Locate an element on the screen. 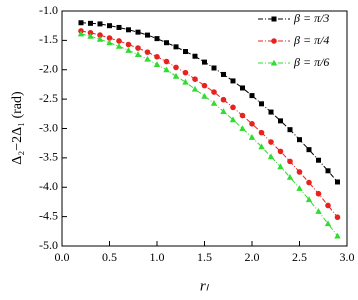 Image resolution: width=358 pixels, height=300 pixels. x-axis-label: rₗ is located at coordinates (205, 286).